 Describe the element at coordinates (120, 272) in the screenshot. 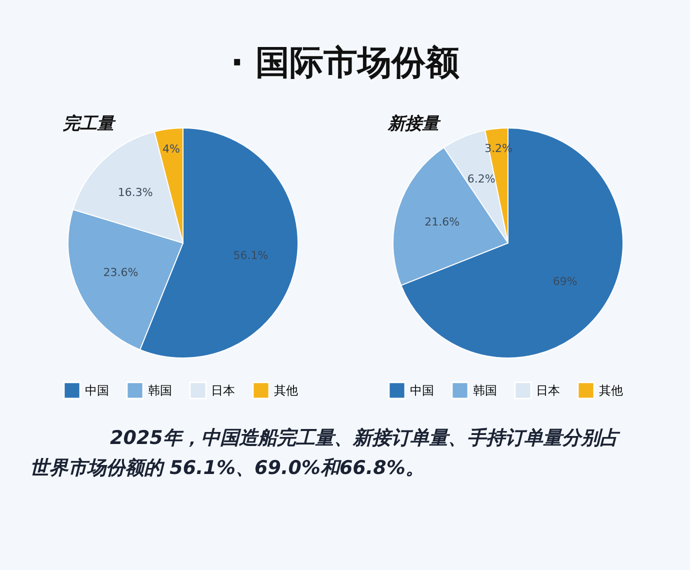

I see `data-label: 23.6%` at that location.